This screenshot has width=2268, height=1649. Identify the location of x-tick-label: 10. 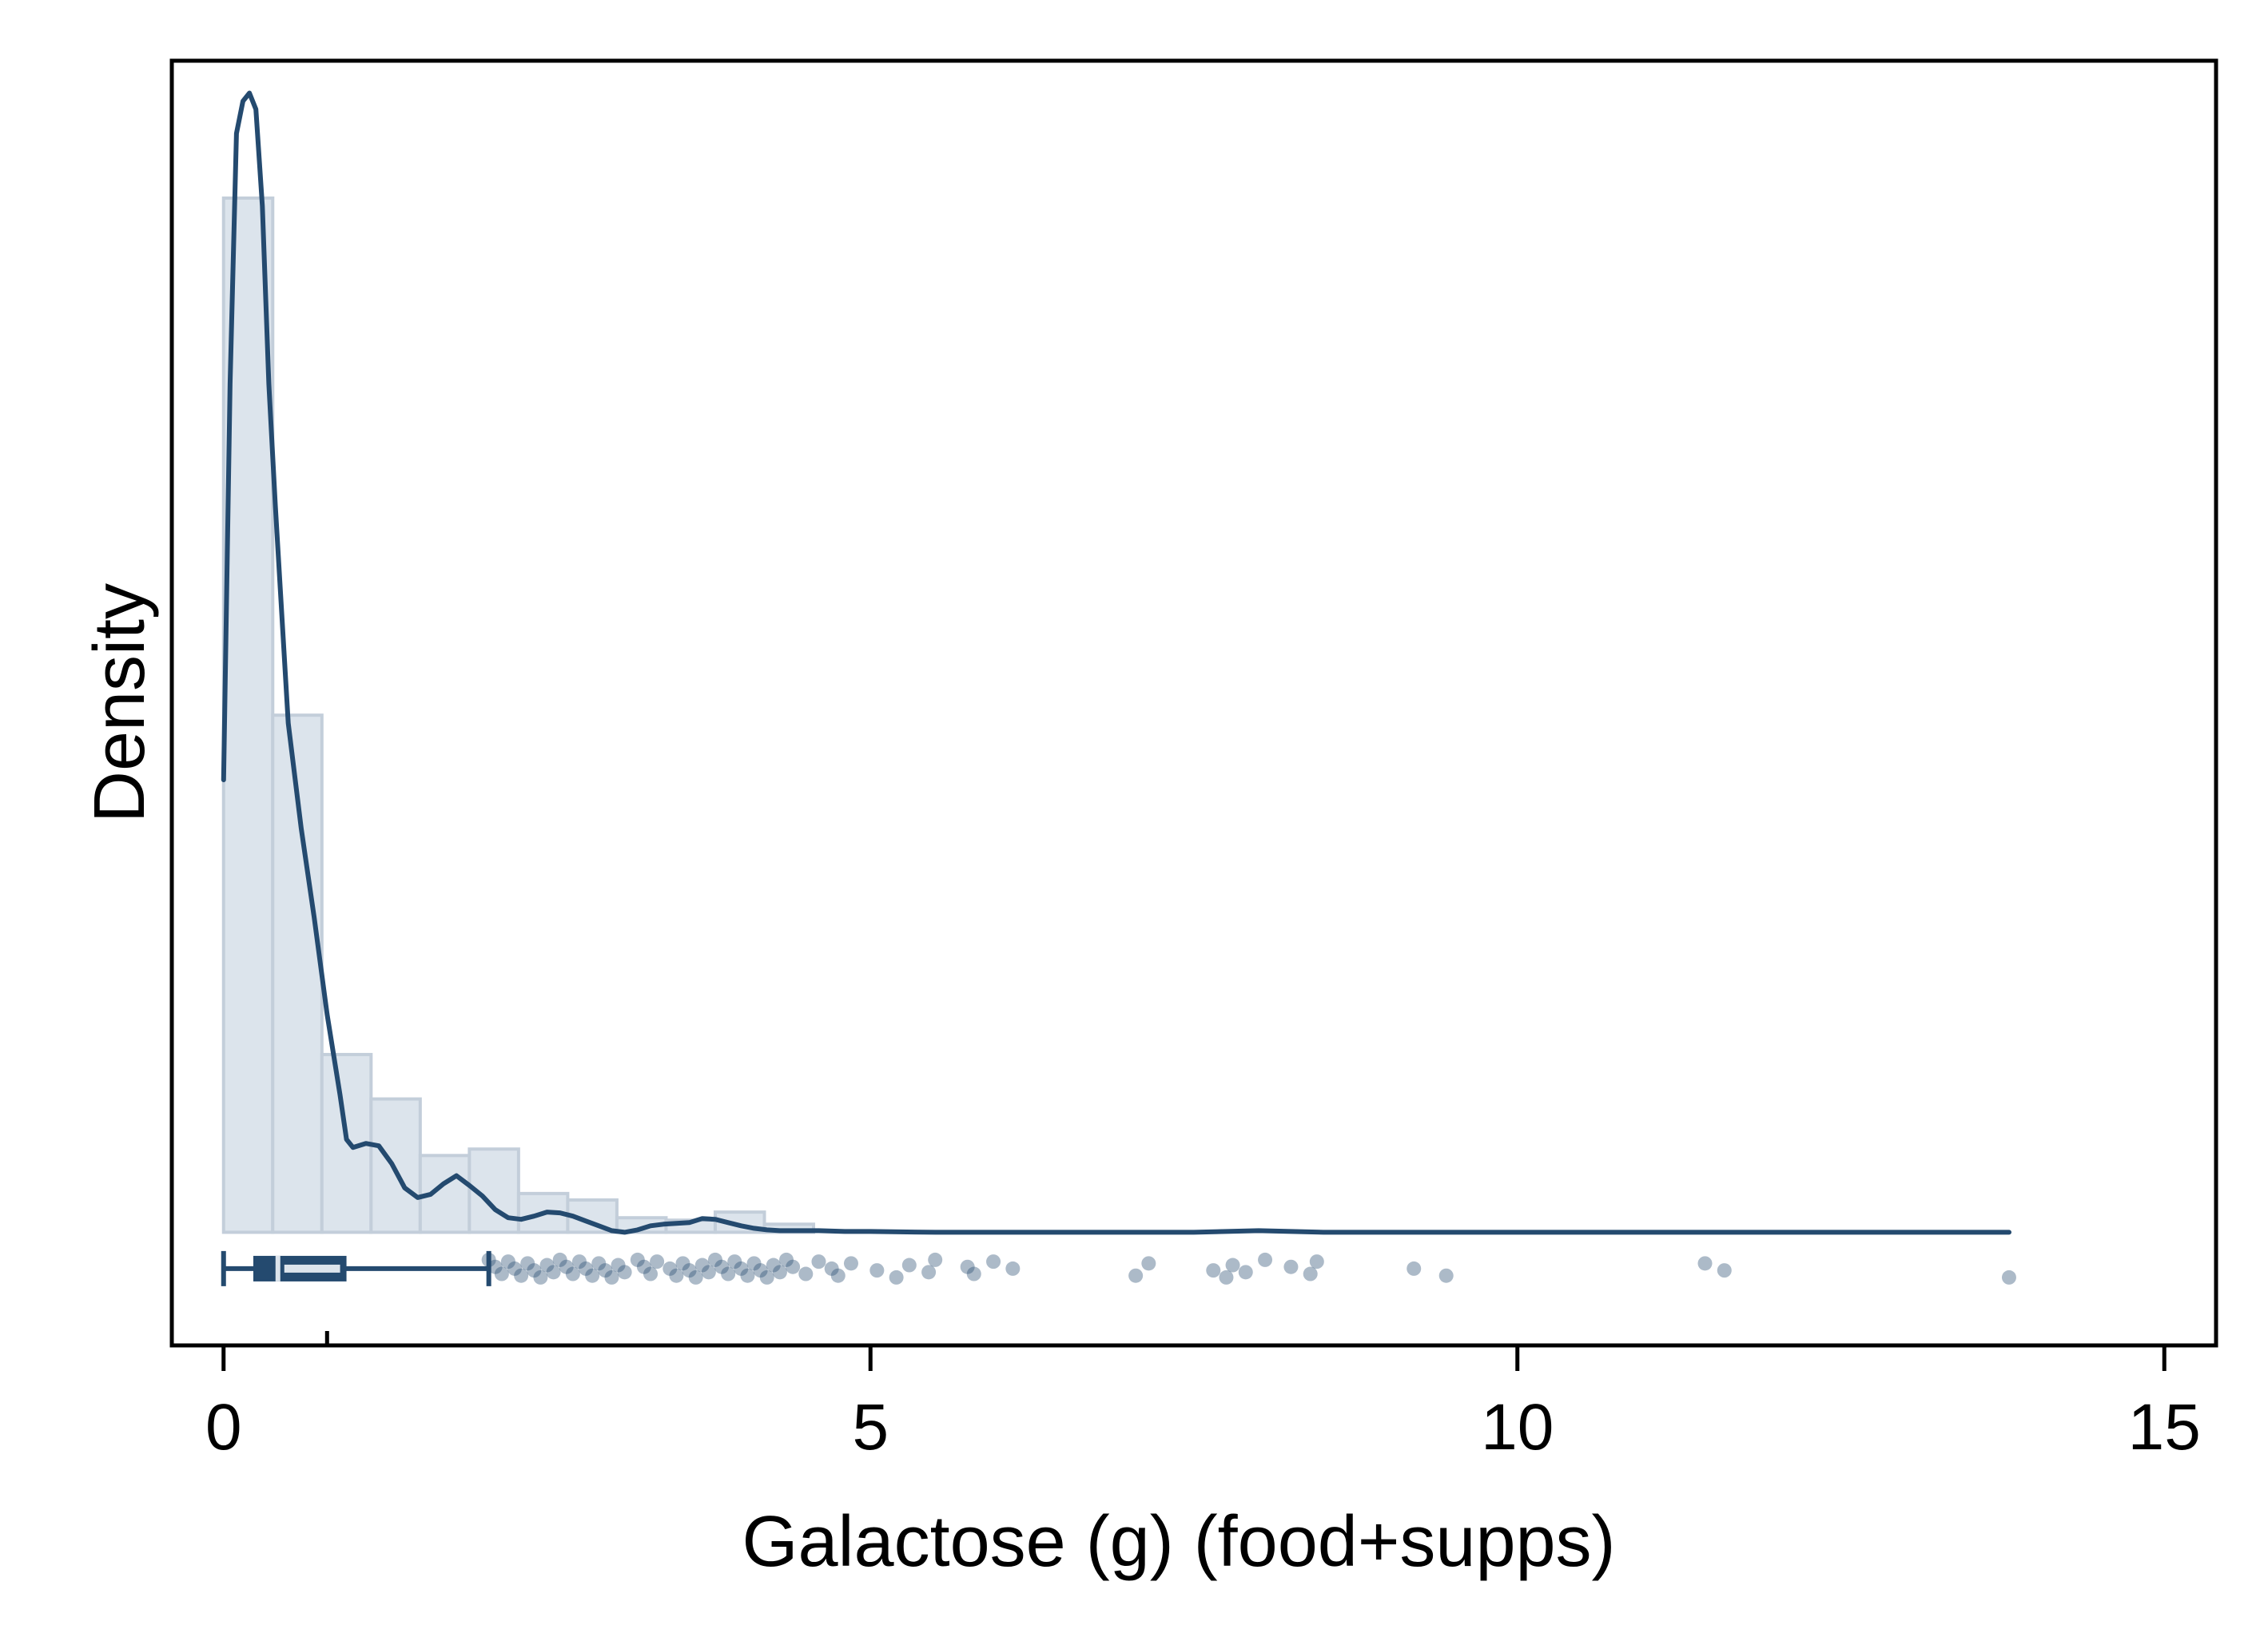
(1517, 1427).